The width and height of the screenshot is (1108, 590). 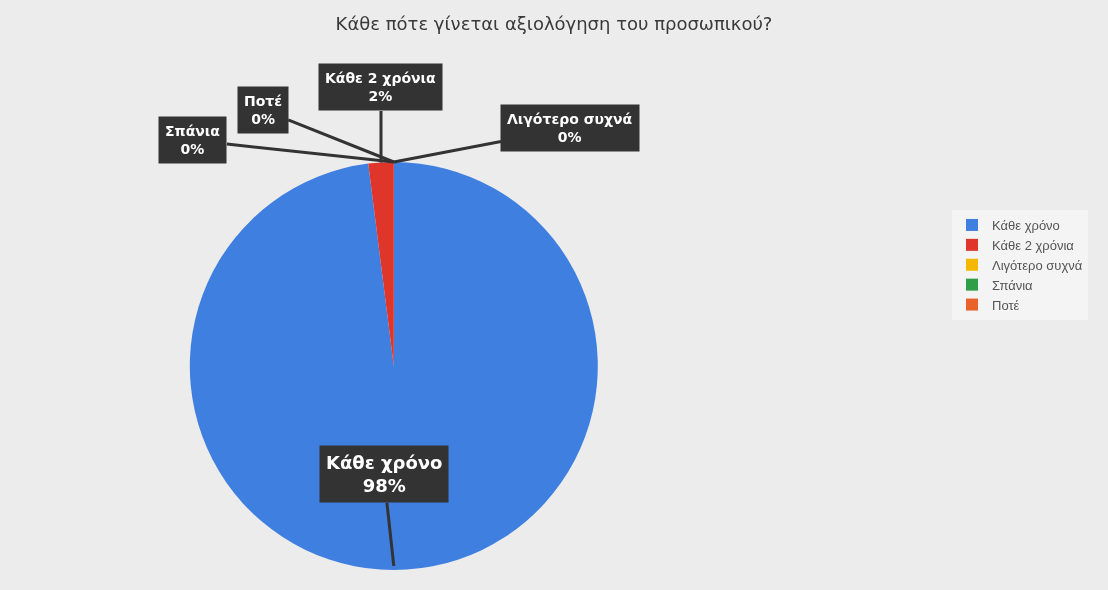 I want to click on legend-label: Κάθε 2 χρόνια, so click(x=1033, y=245).